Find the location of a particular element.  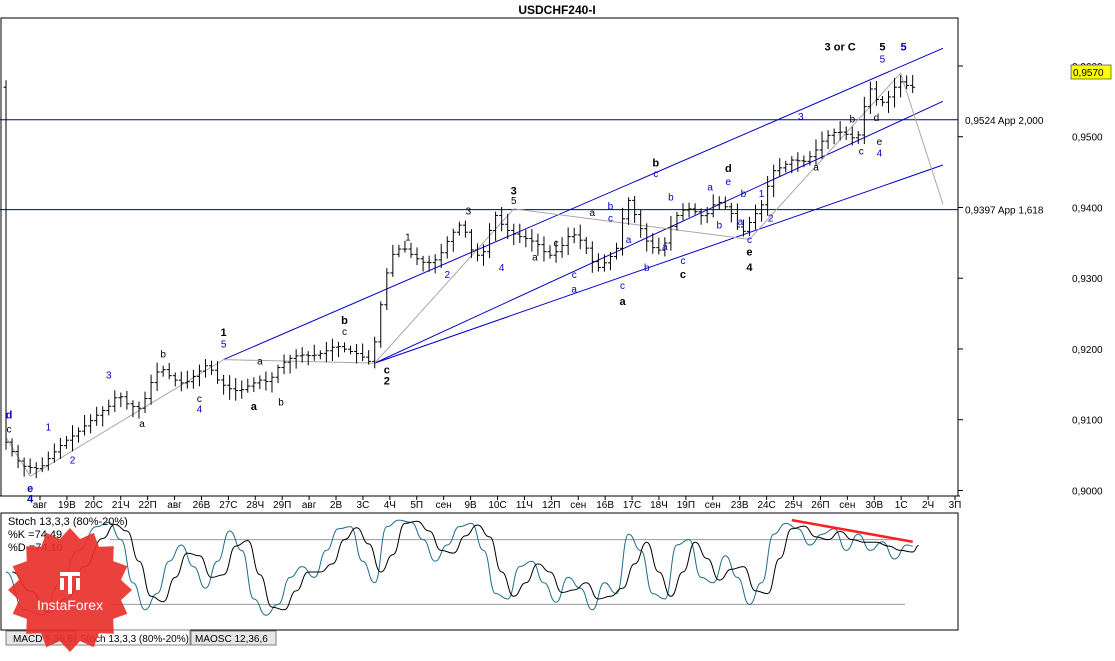

time-tick-label: 16В is located at coordinates (605, 505).